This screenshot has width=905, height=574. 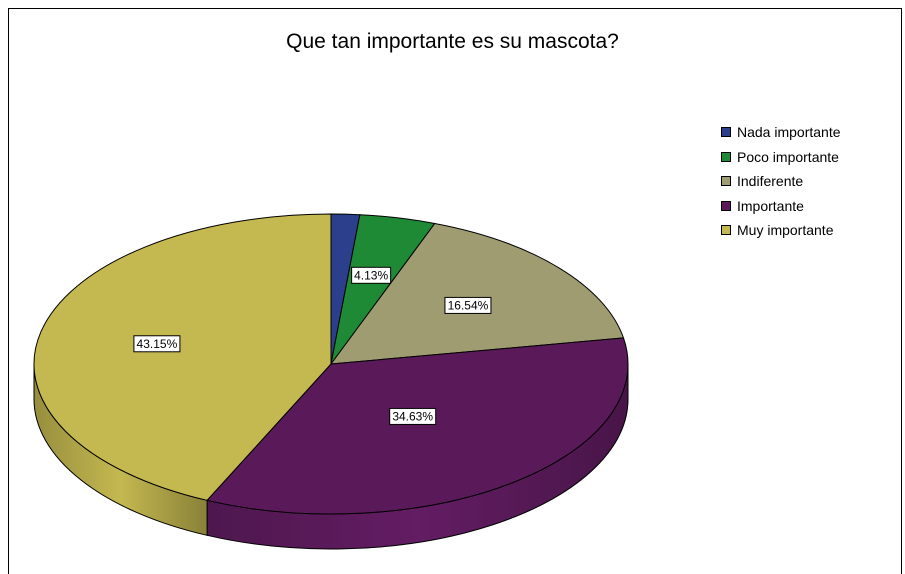 I want to click on data-label-text: 16.54%, so click(x=468, y=305).